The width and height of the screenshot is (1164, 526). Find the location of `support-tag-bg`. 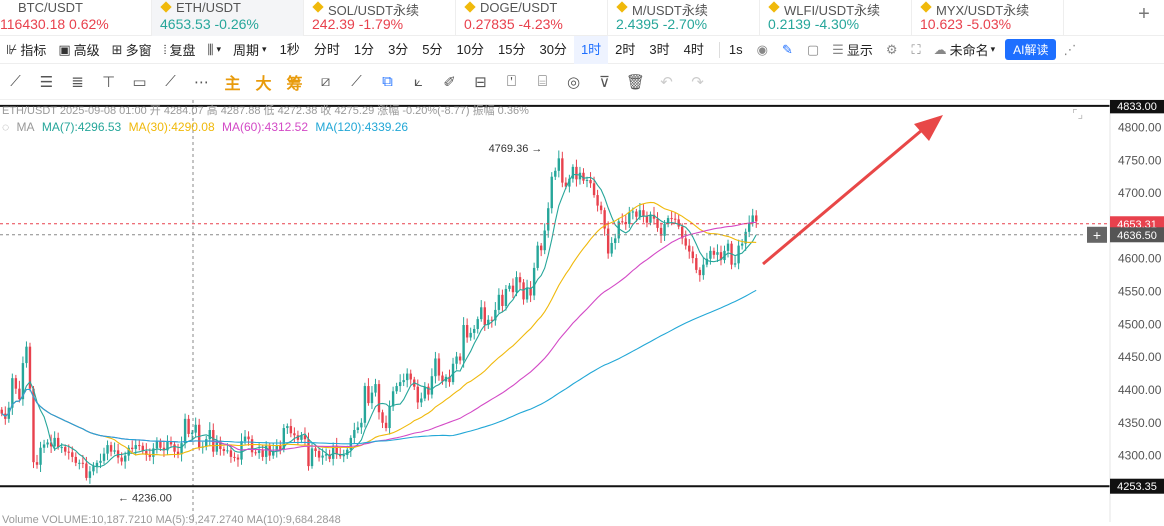

support-tag-bg is located at coordinates (1137, 486).